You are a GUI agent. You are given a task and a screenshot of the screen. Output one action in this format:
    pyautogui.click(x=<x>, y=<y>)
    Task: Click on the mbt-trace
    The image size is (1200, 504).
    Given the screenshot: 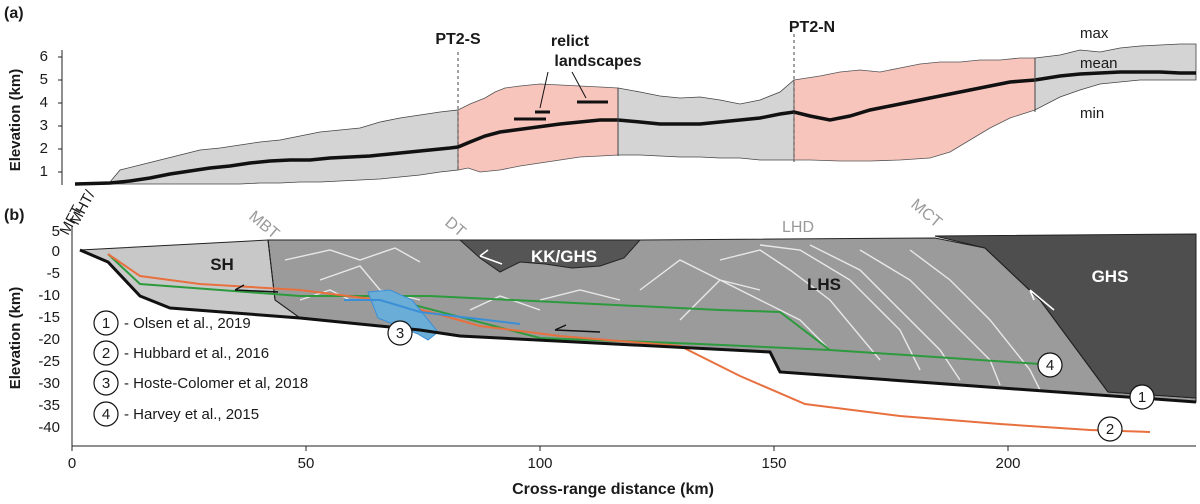 What is the action you would take?
    pyautogui.click(x=284, y=279)
    